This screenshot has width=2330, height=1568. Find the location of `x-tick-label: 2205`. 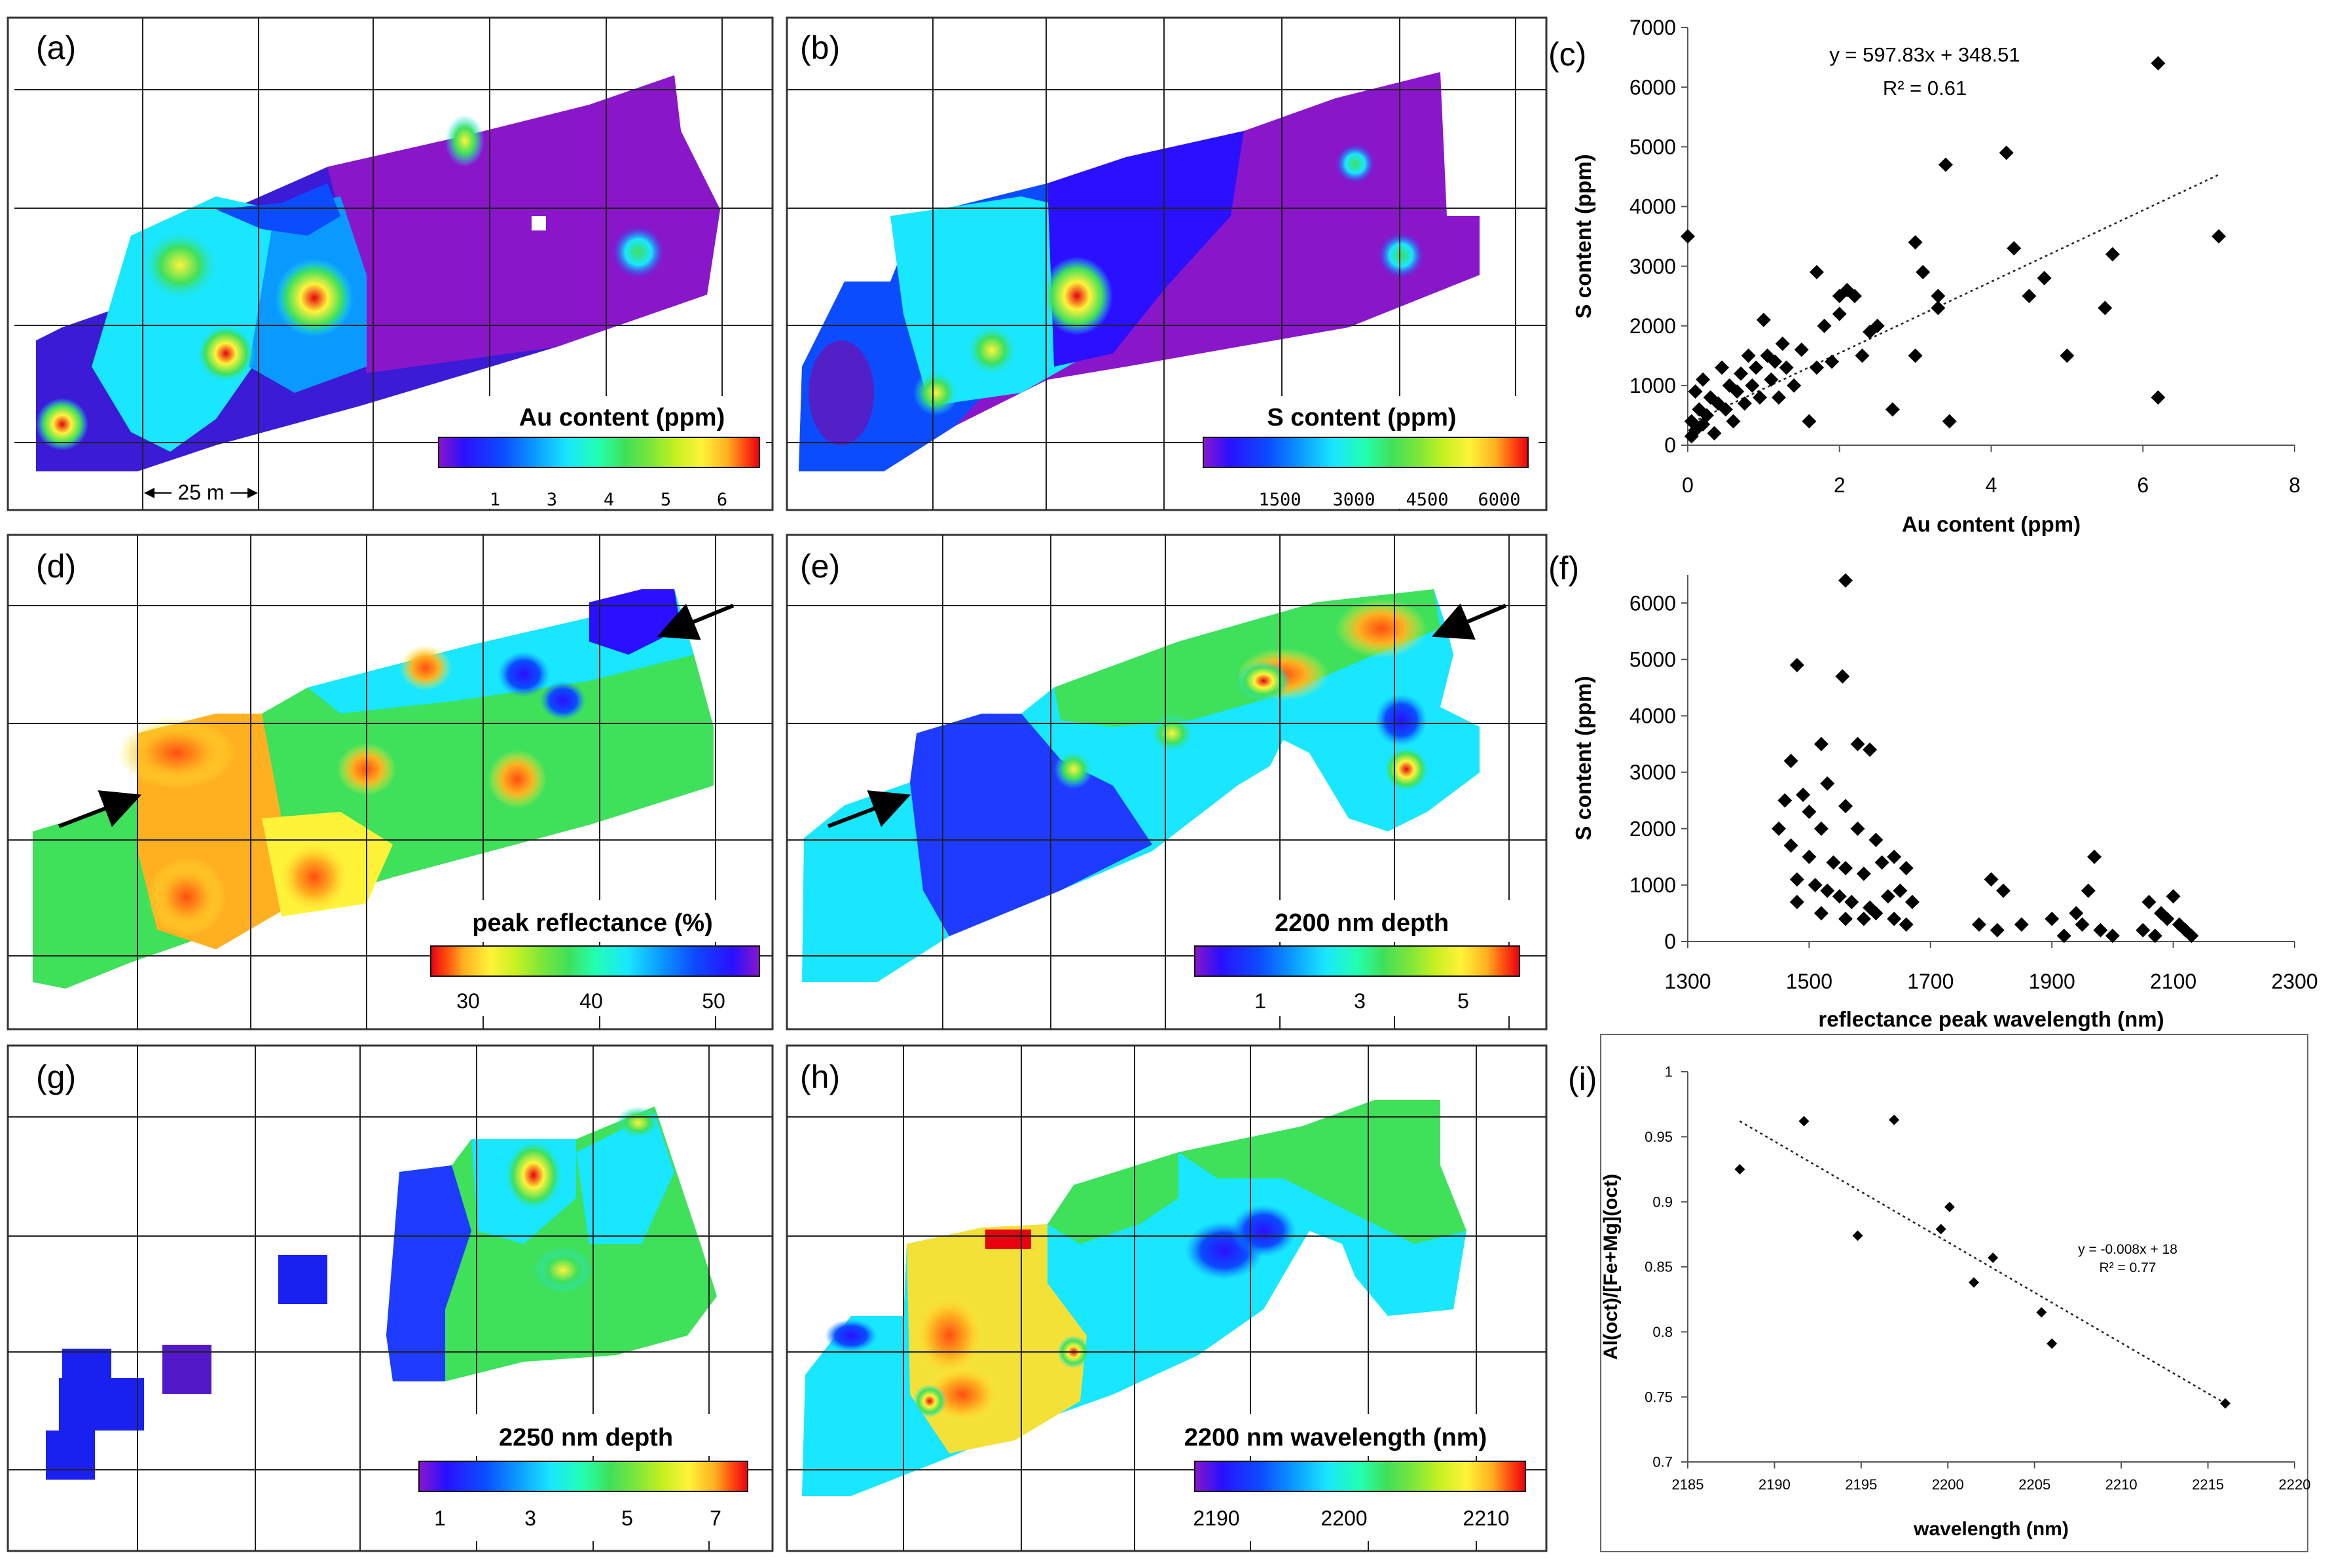

x-tick-label: 2205 is located at coordinates (2034, 1484).